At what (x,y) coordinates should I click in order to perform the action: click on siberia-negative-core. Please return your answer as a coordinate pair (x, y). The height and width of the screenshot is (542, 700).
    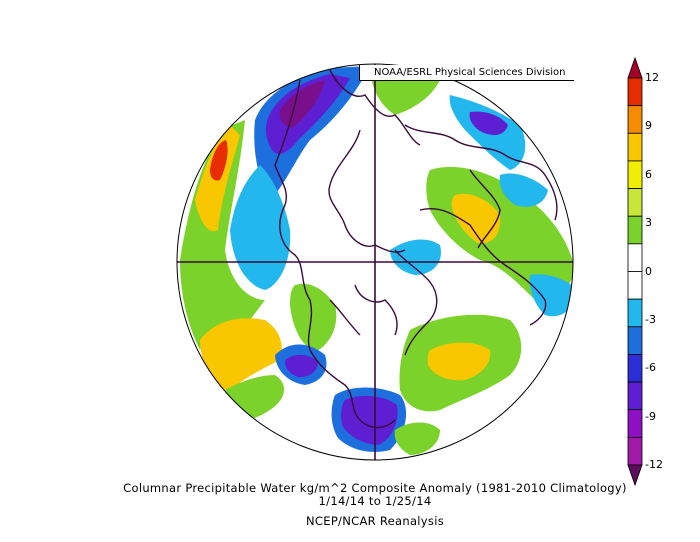
    Looking at the image, I should click on (488, 123).